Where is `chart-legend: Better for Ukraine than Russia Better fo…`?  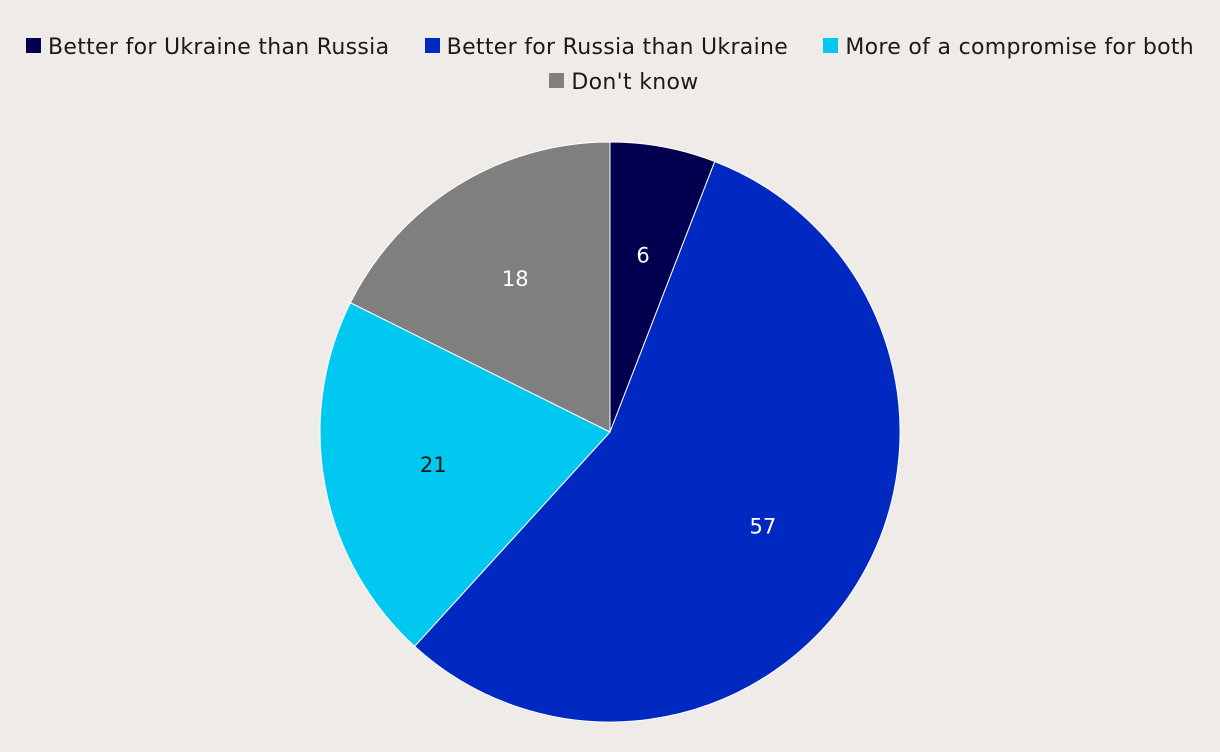 chart-legend: Better for Ukraine than Russia Better fo… is located at coordinates (610, 65).